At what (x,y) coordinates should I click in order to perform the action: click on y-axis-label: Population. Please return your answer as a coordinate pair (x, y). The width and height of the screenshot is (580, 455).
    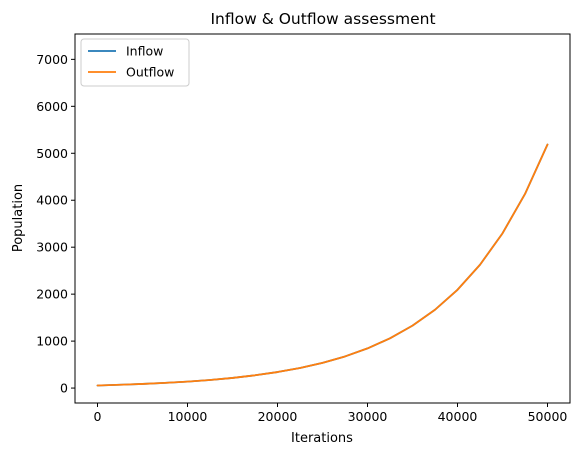
    Looking at the image, I should click on (18, 218).